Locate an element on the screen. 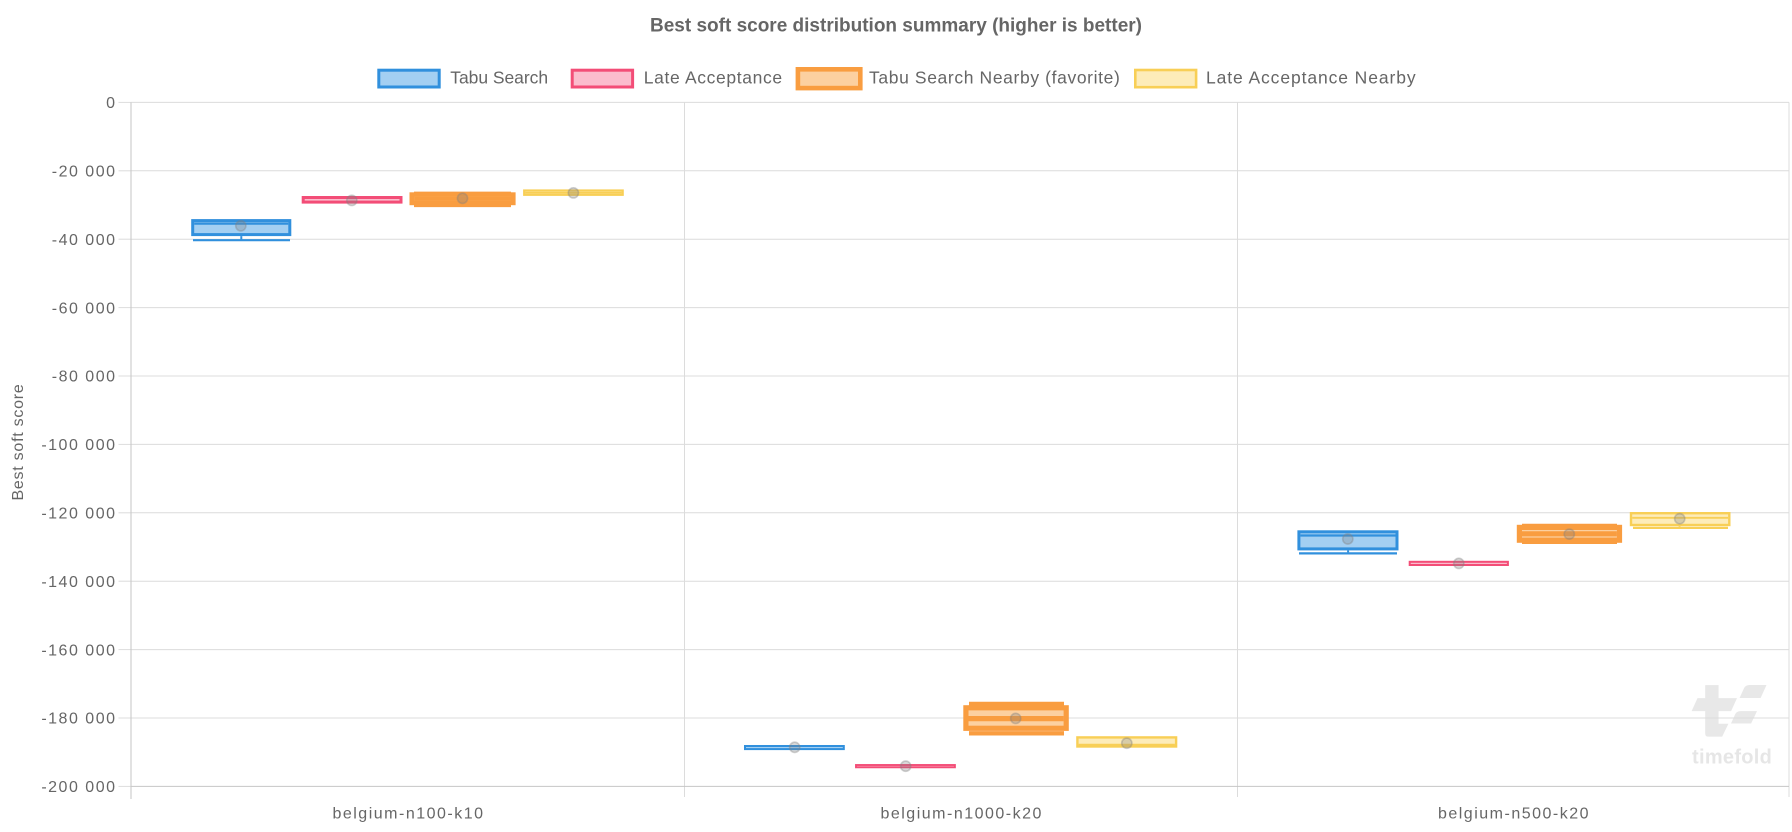  svg-text: Tabu Search Nearby (favorite) is located at coordinates (994, 78).